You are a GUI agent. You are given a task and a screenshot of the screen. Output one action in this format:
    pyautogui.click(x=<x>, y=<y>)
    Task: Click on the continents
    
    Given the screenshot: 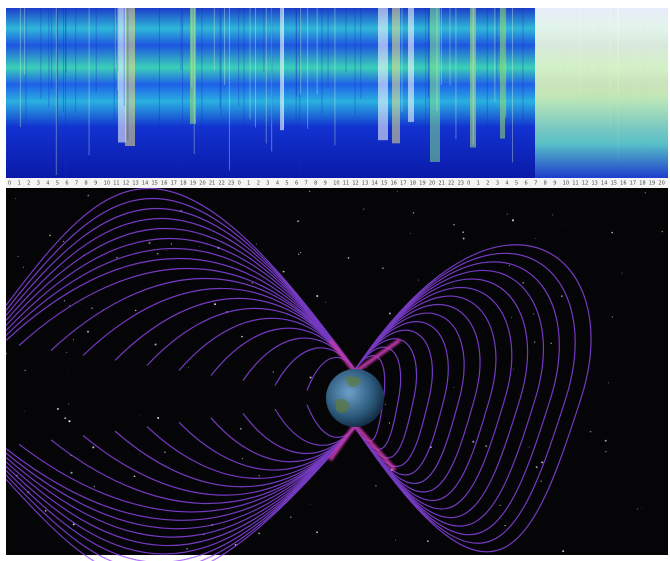 What is the action you would take?
    pyautogui.click(x=348, y=395)
    